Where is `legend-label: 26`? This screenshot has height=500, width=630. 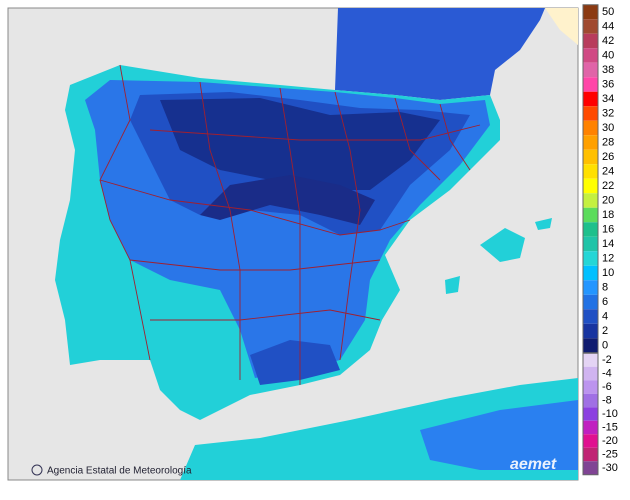 legend-label: 26 is located at coordinates (608, 157).